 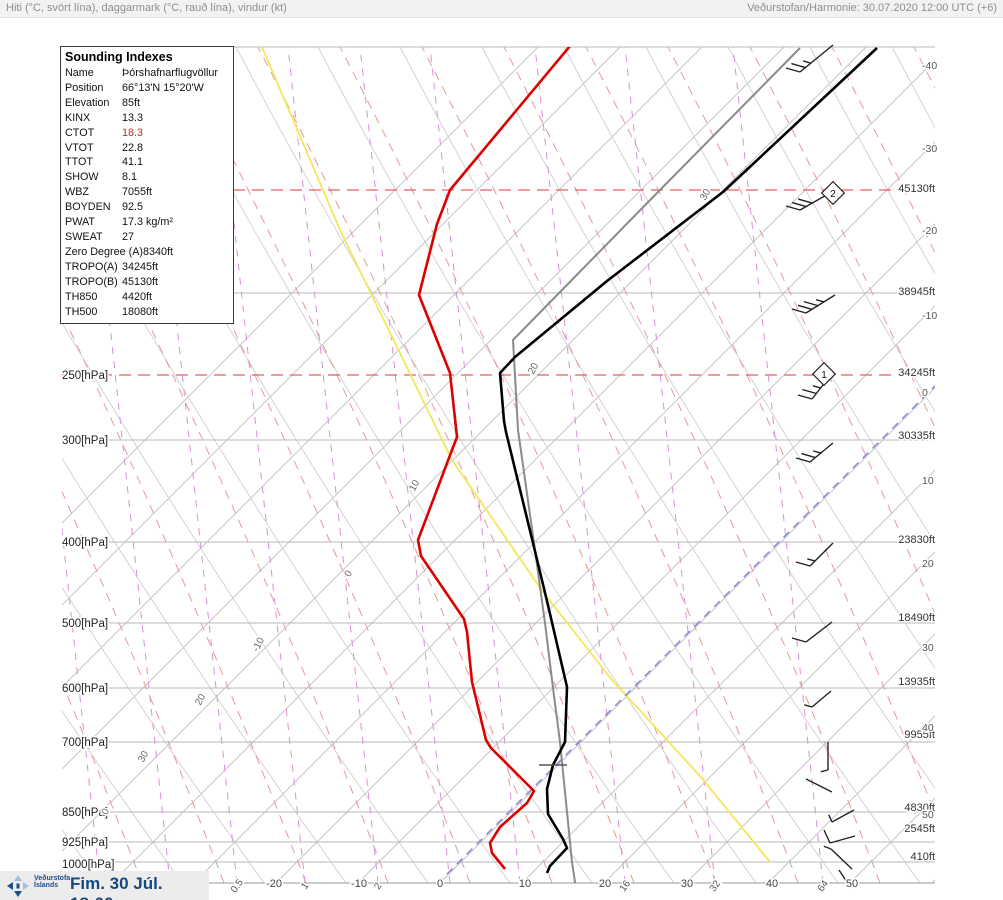 I want to click on right-temp-label: -40, so click(x=929, y=66).